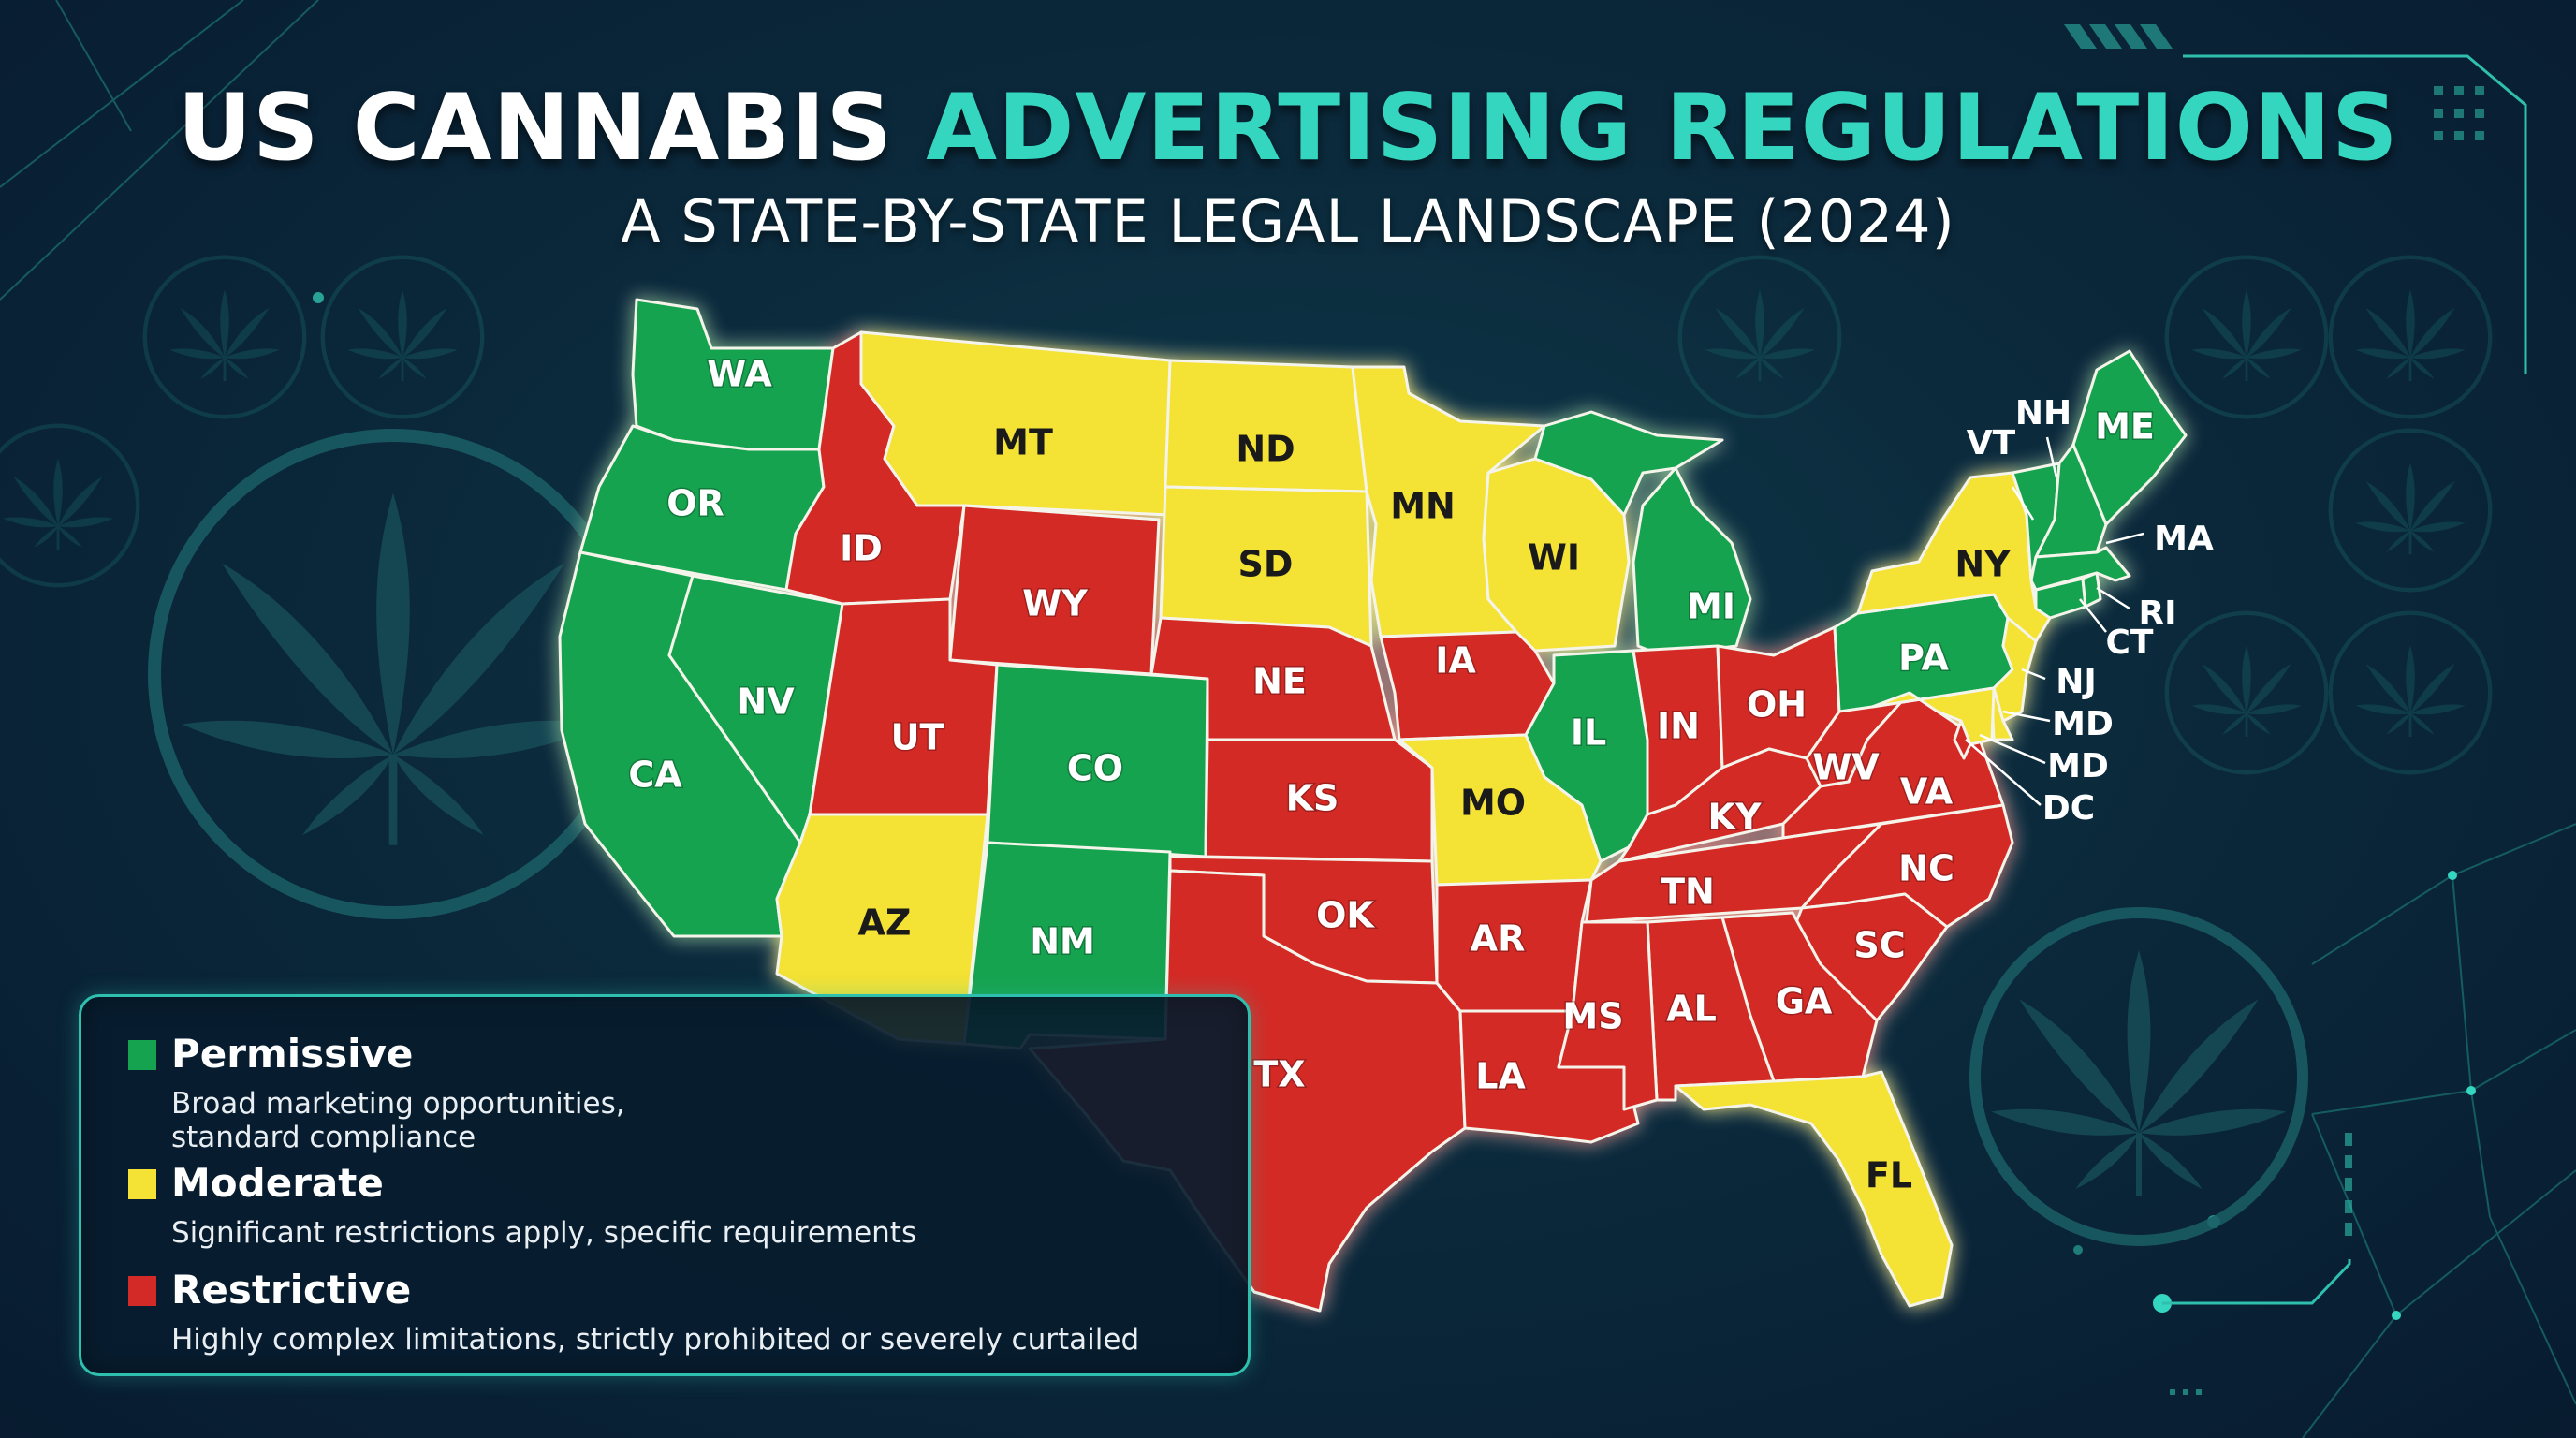 The width and height of the screenshot is (2576, 1438). I want to click on label-CT: CT, so click(2130, 643).